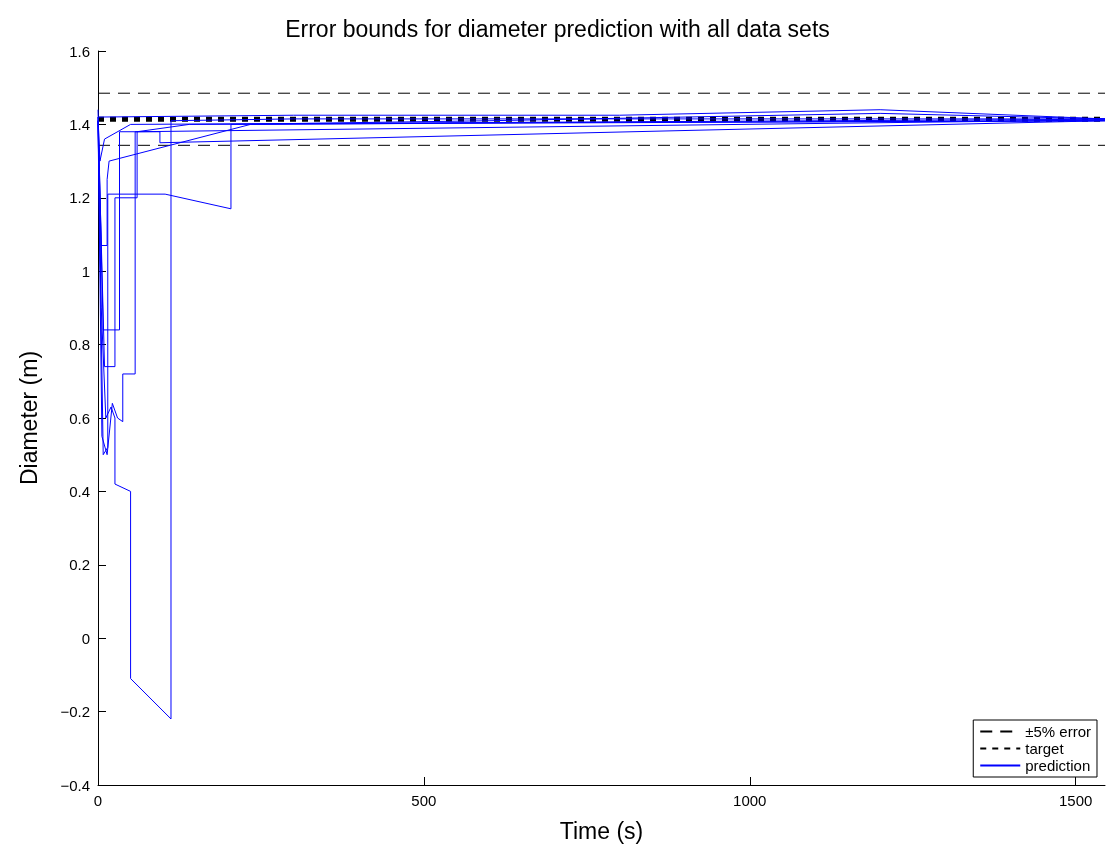 The height and width of the screenshot is (855, 1115). What do you see at coordinates (98, 800) in the screenshot?
I see `x-tick-label: 0` at bounding box center [98, 800].